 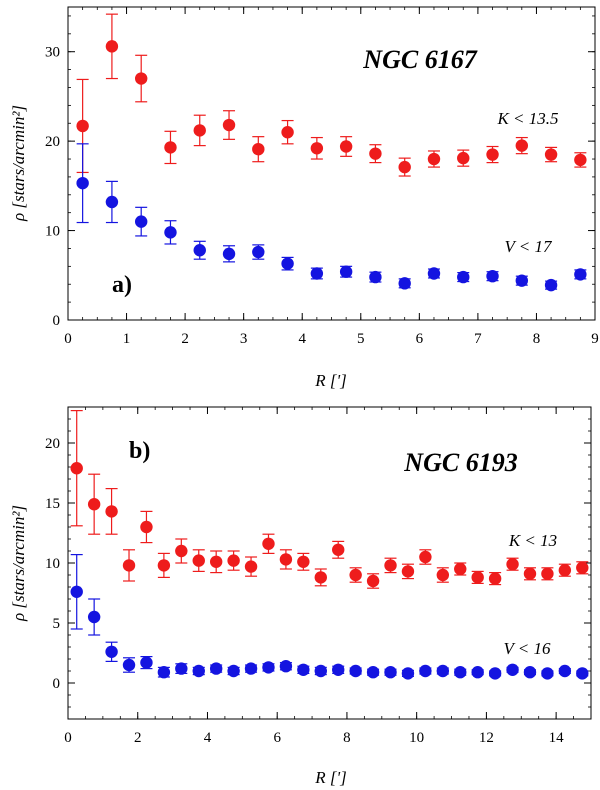 What do you see at coordinates (52, 504) in the screenshot?
I see `y-tick-label: 15` at bounding box center [52, 504].